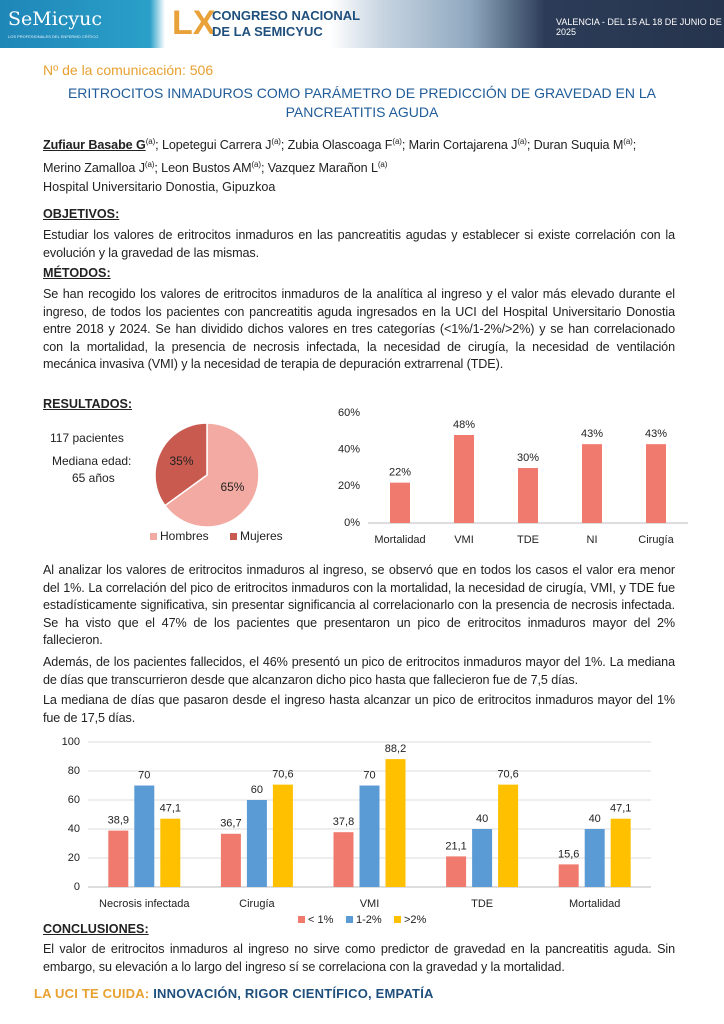 The height and width of the screenshot is (1024, 724). Describe the element at coordinates (96, 929) in the screenshot. I see `section-heading: CONCLUSIONES:` at that location.